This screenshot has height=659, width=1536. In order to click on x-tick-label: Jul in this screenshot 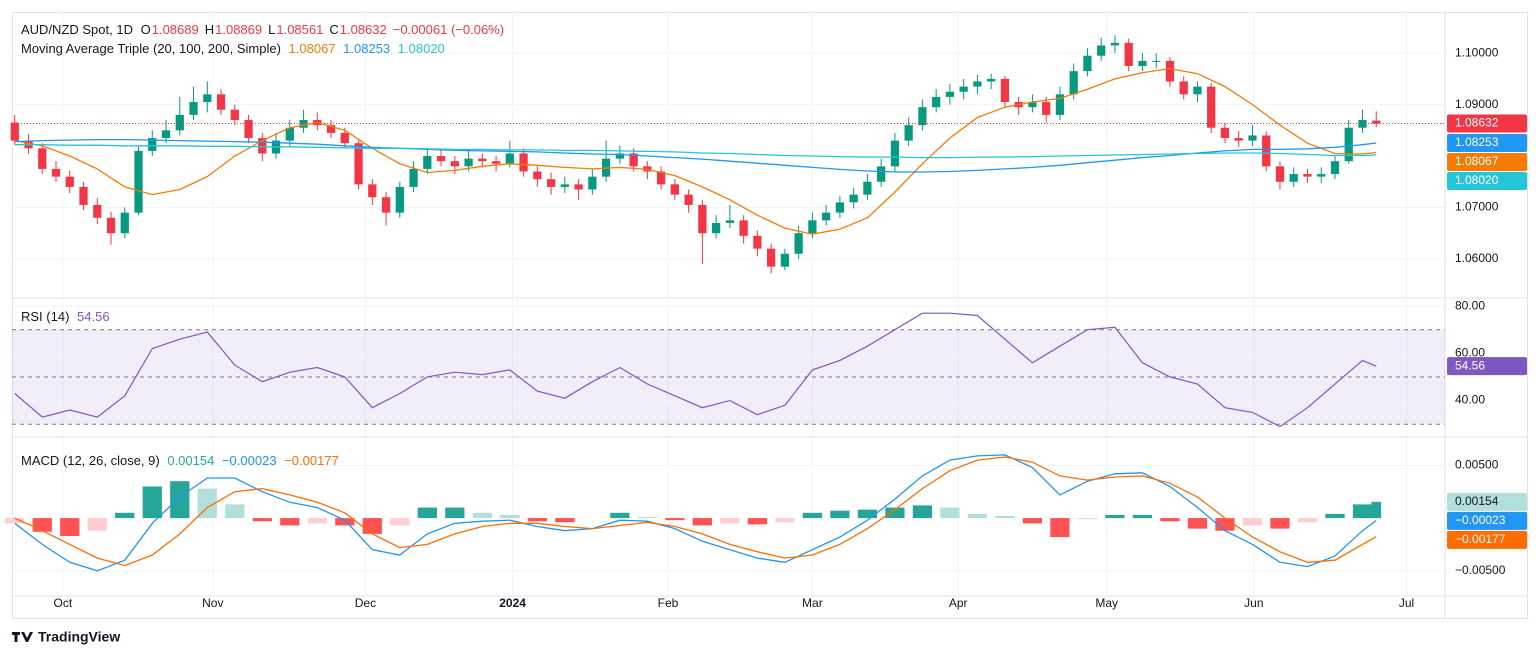, I will do `click(1406, 603)`.